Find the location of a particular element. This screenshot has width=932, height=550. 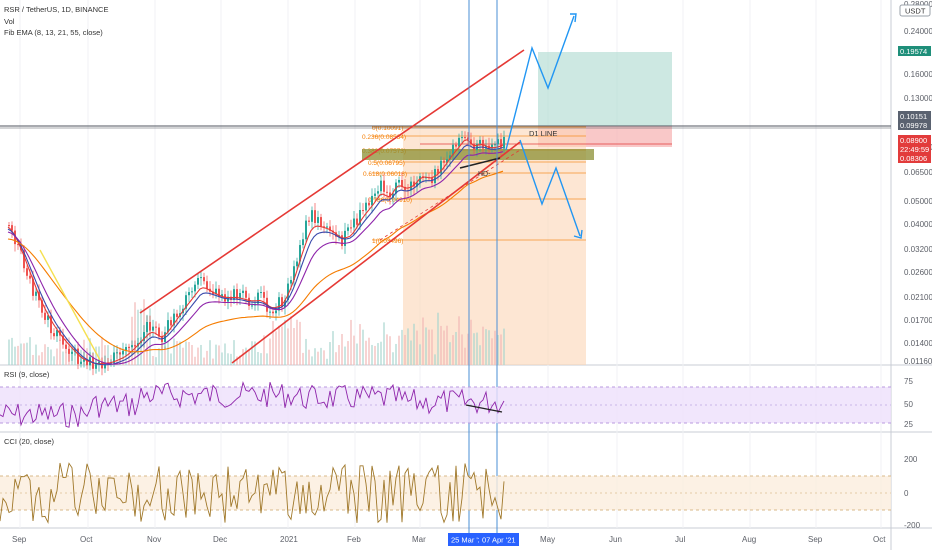

bull-projection-arrow is located at coordinates (540, 83).